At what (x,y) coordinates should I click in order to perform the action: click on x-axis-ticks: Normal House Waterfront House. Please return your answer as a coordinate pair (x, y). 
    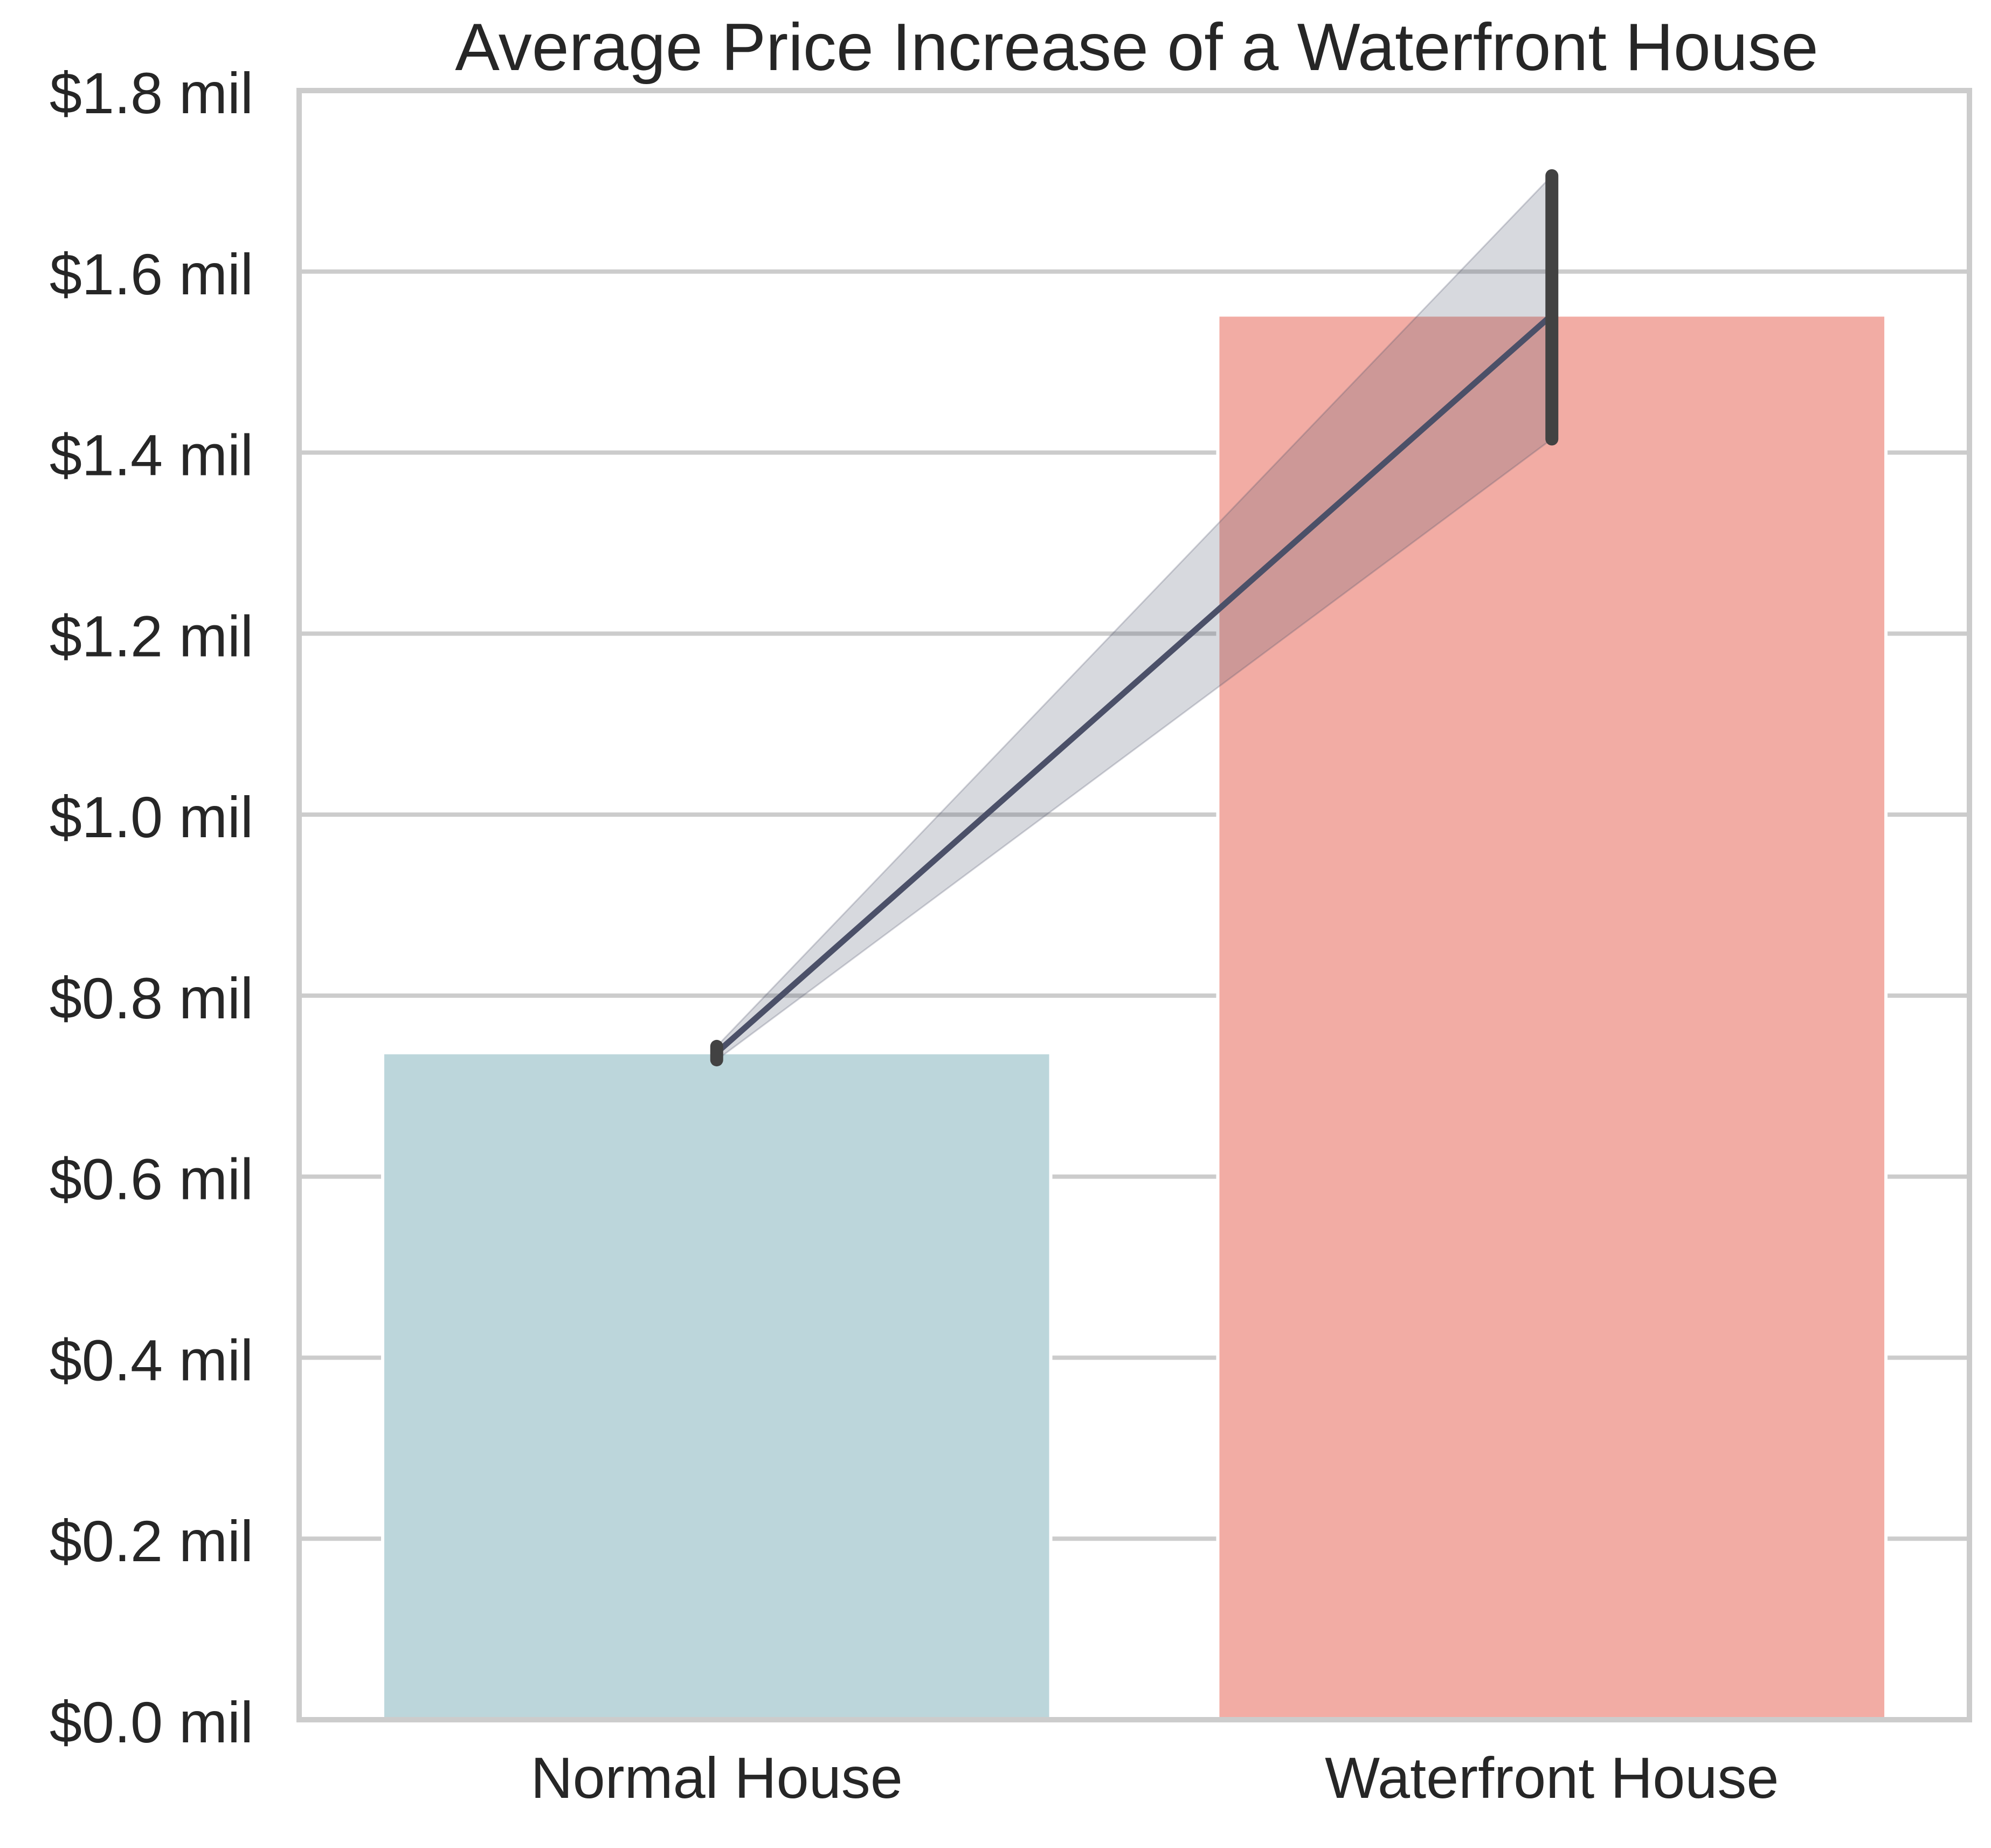
    Looking at the image, I should click on (1155, 1777).